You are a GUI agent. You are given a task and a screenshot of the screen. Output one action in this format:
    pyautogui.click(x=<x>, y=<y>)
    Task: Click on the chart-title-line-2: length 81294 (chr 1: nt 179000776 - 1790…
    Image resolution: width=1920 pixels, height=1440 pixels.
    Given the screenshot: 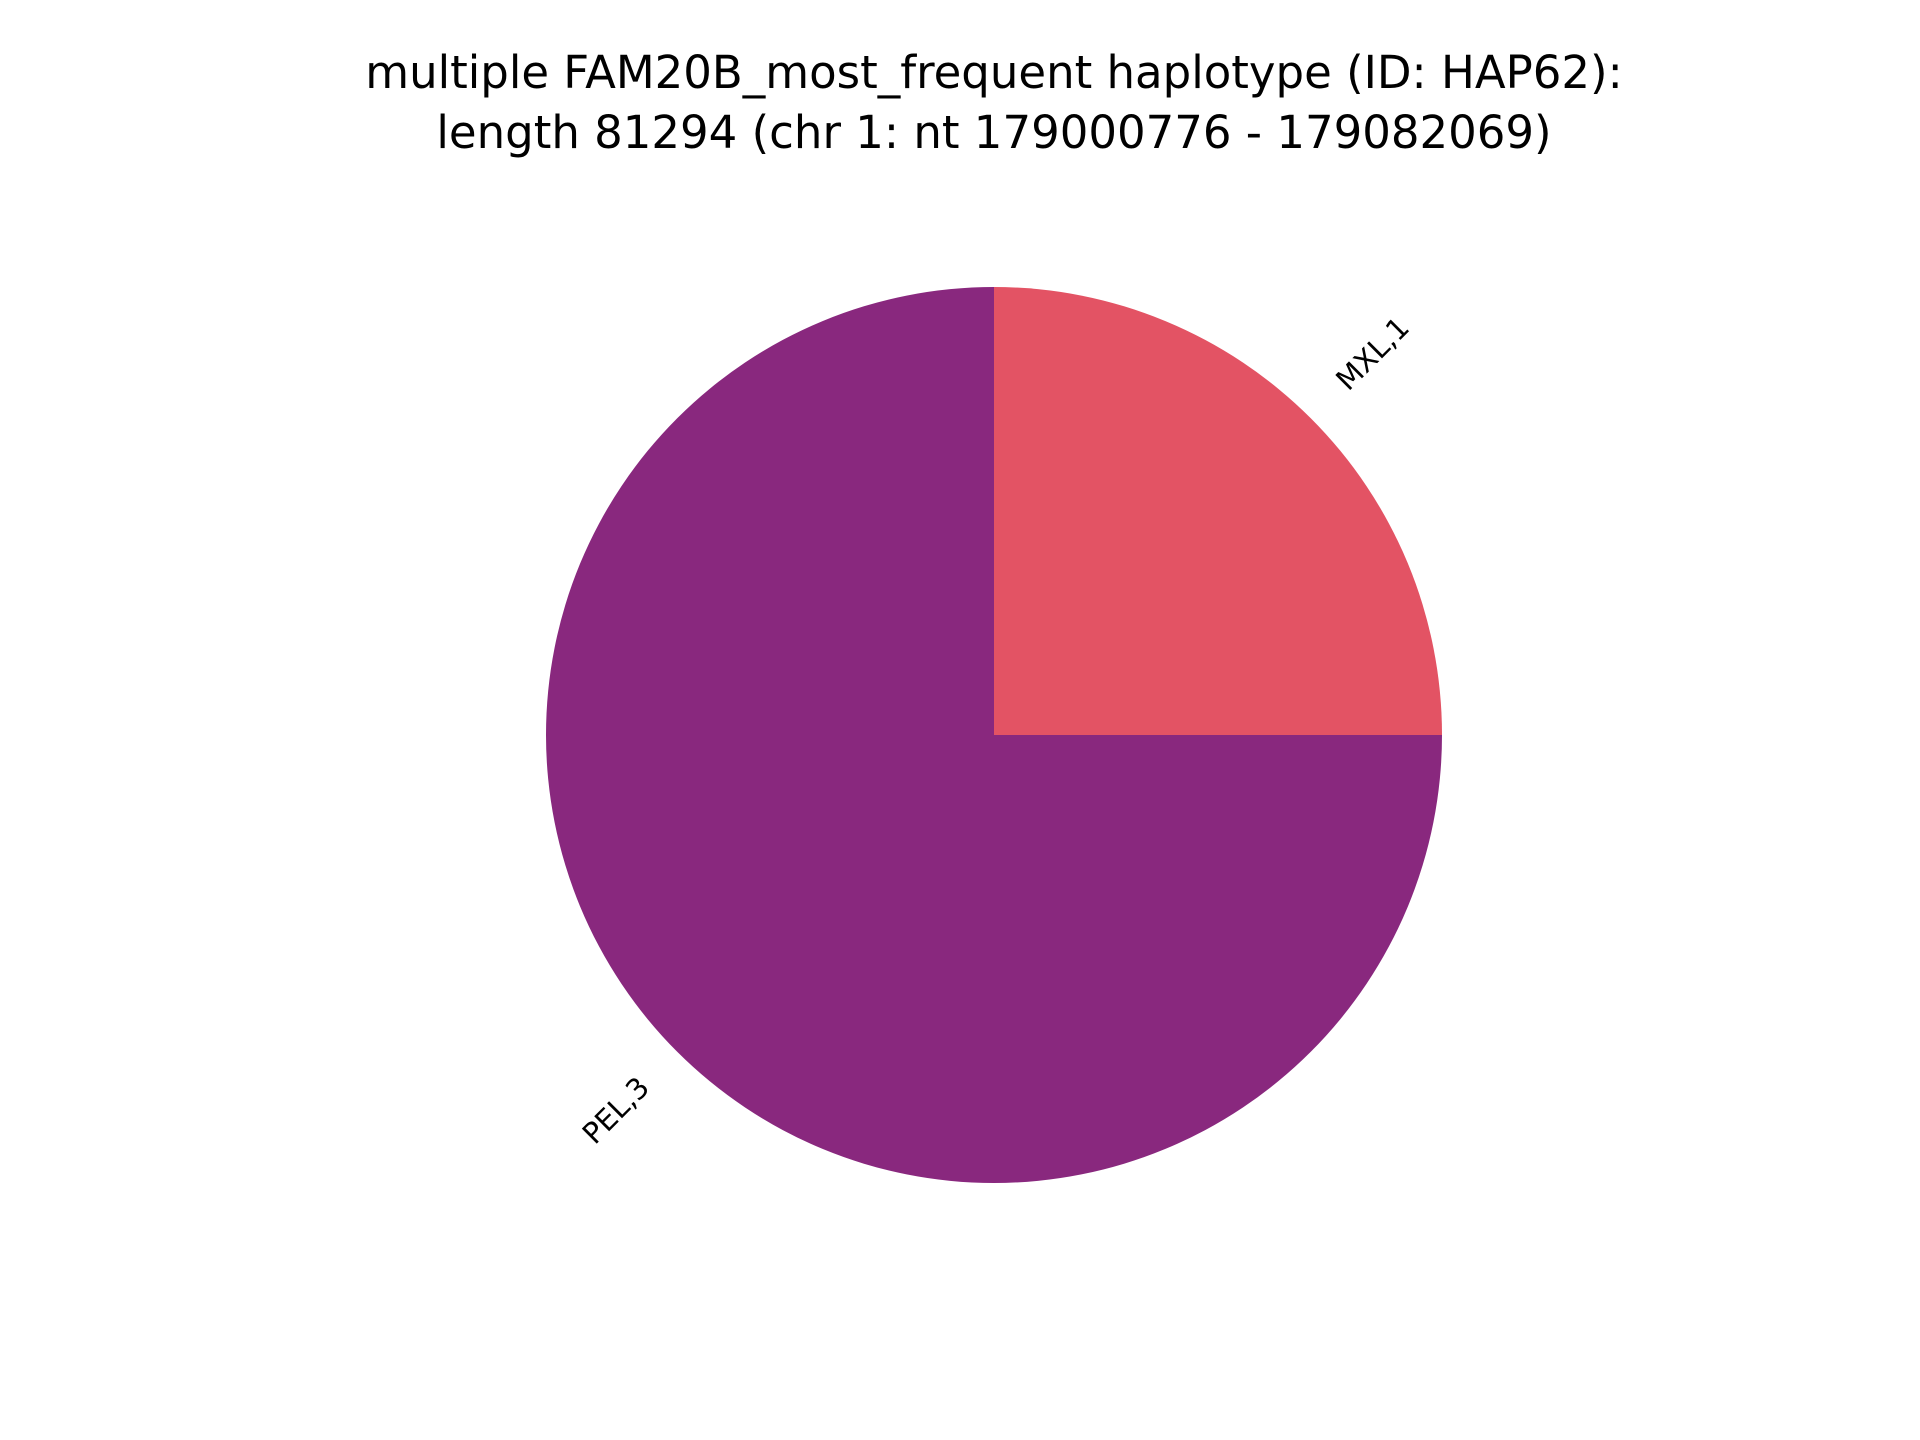 What is the action you would take?
    pyautogui.click(x=993, y=132)
    